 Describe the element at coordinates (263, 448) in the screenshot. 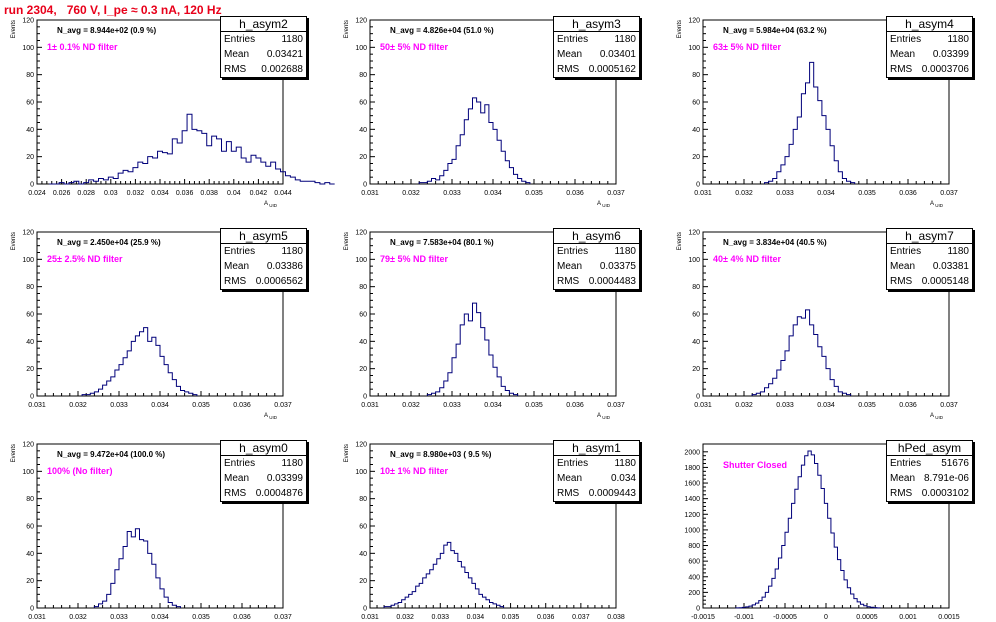

I see `stats-title: h_asym0` at that location.